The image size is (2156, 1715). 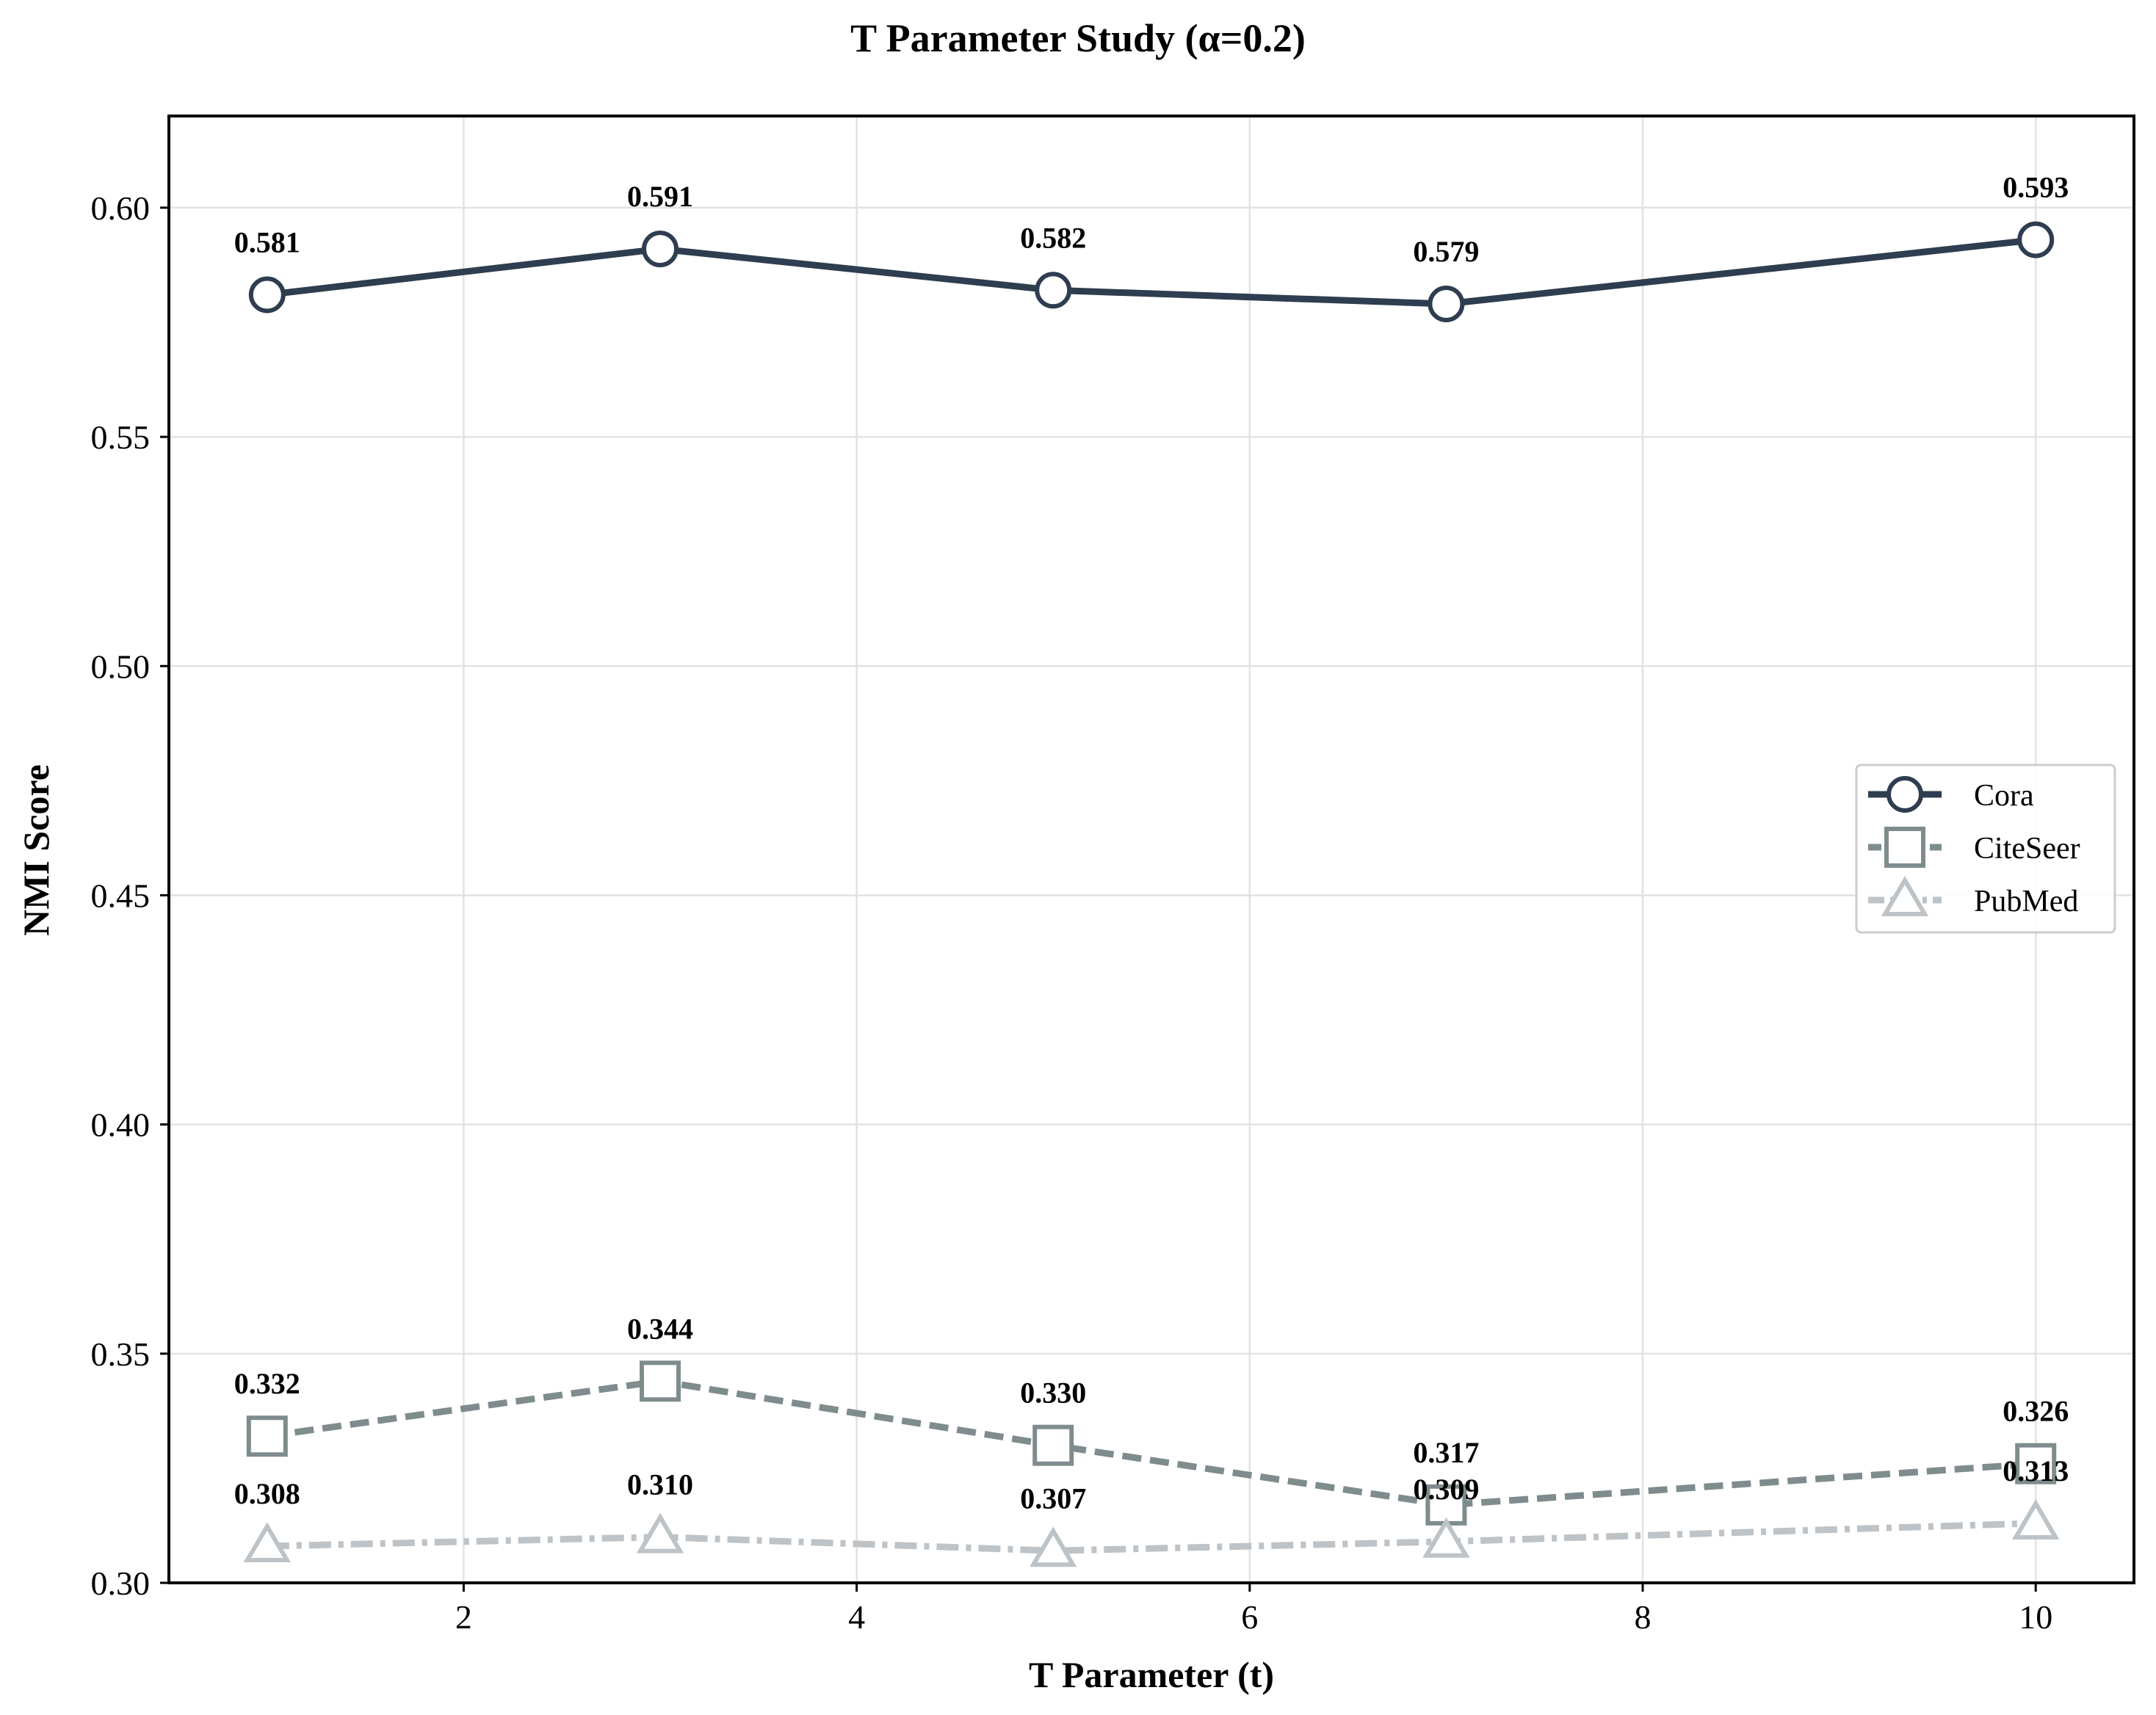 I want to click on legend-label: Cora, so click(x=2004, y=796).